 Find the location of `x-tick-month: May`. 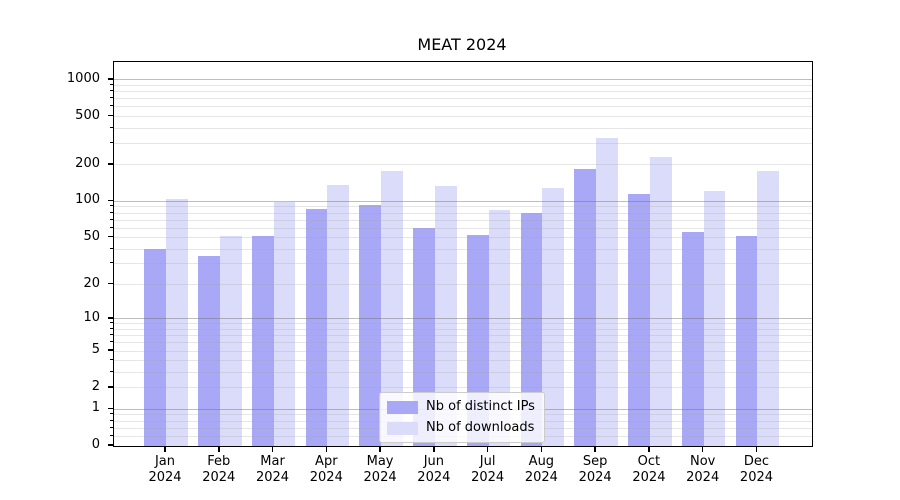

x-tick-month: May is located at coordinates (380, 461).